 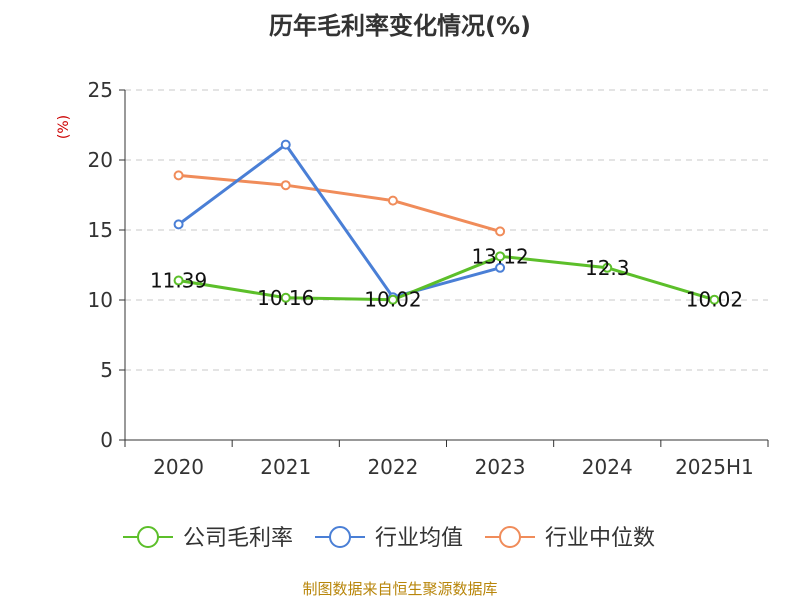 I want to click on y-tick-label: 20, so click(x=100, y=160).